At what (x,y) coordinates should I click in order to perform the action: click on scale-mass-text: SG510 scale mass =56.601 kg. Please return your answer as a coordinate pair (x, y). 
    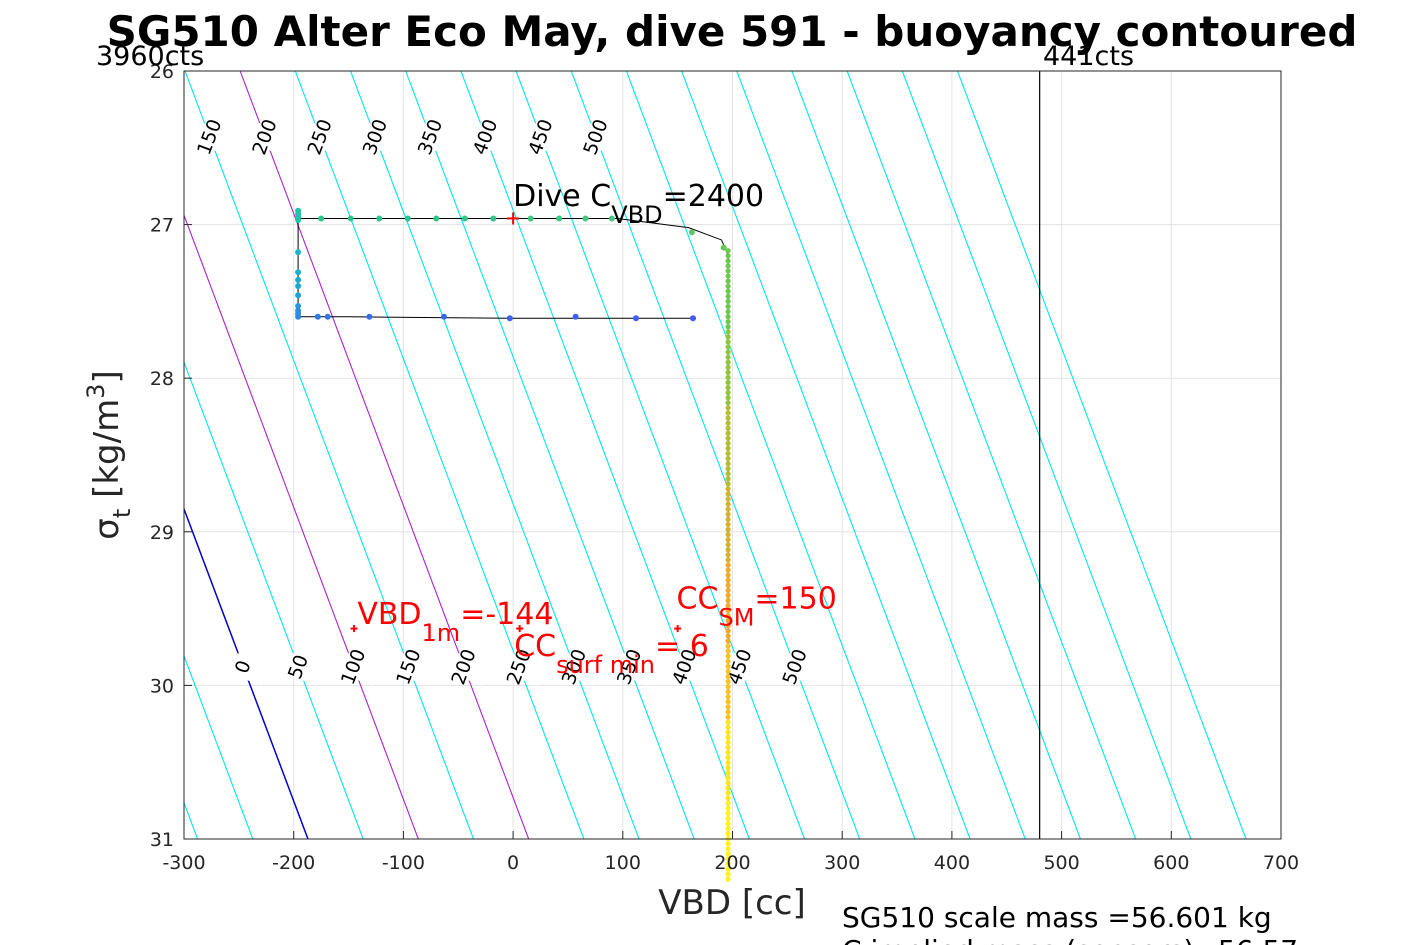
    Looking at the image, I should click on (1057, 917).